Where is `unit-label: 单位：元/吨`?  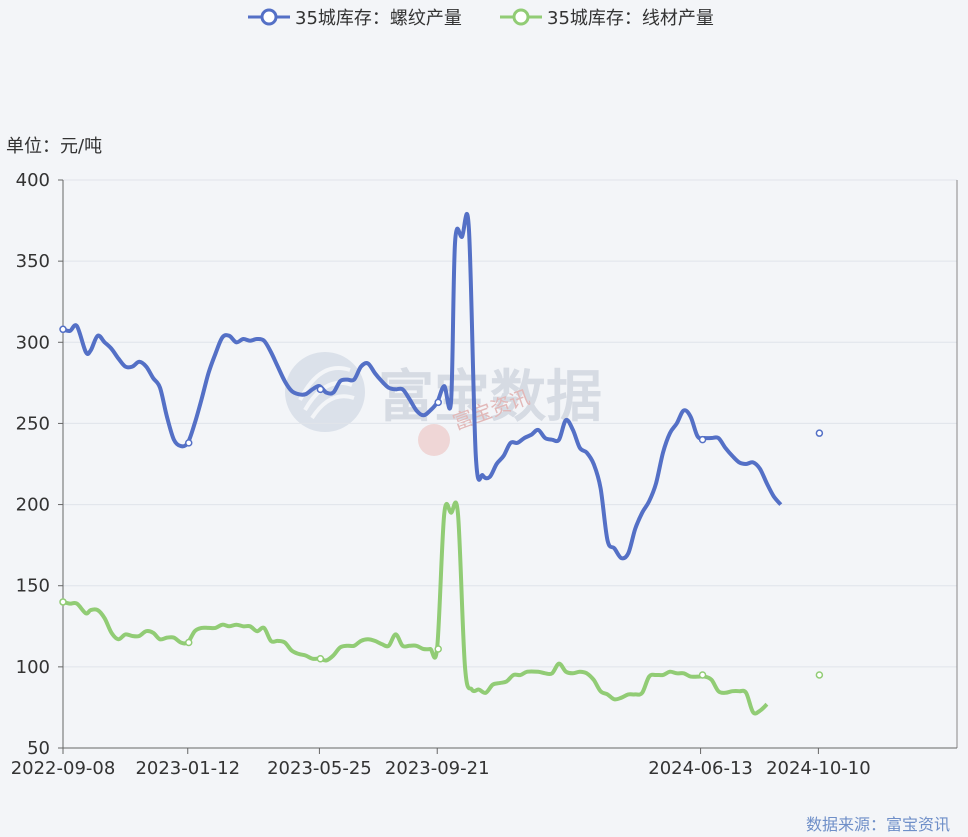 unit-label: 单位：元/吨 is located at coordinates (54, 146).